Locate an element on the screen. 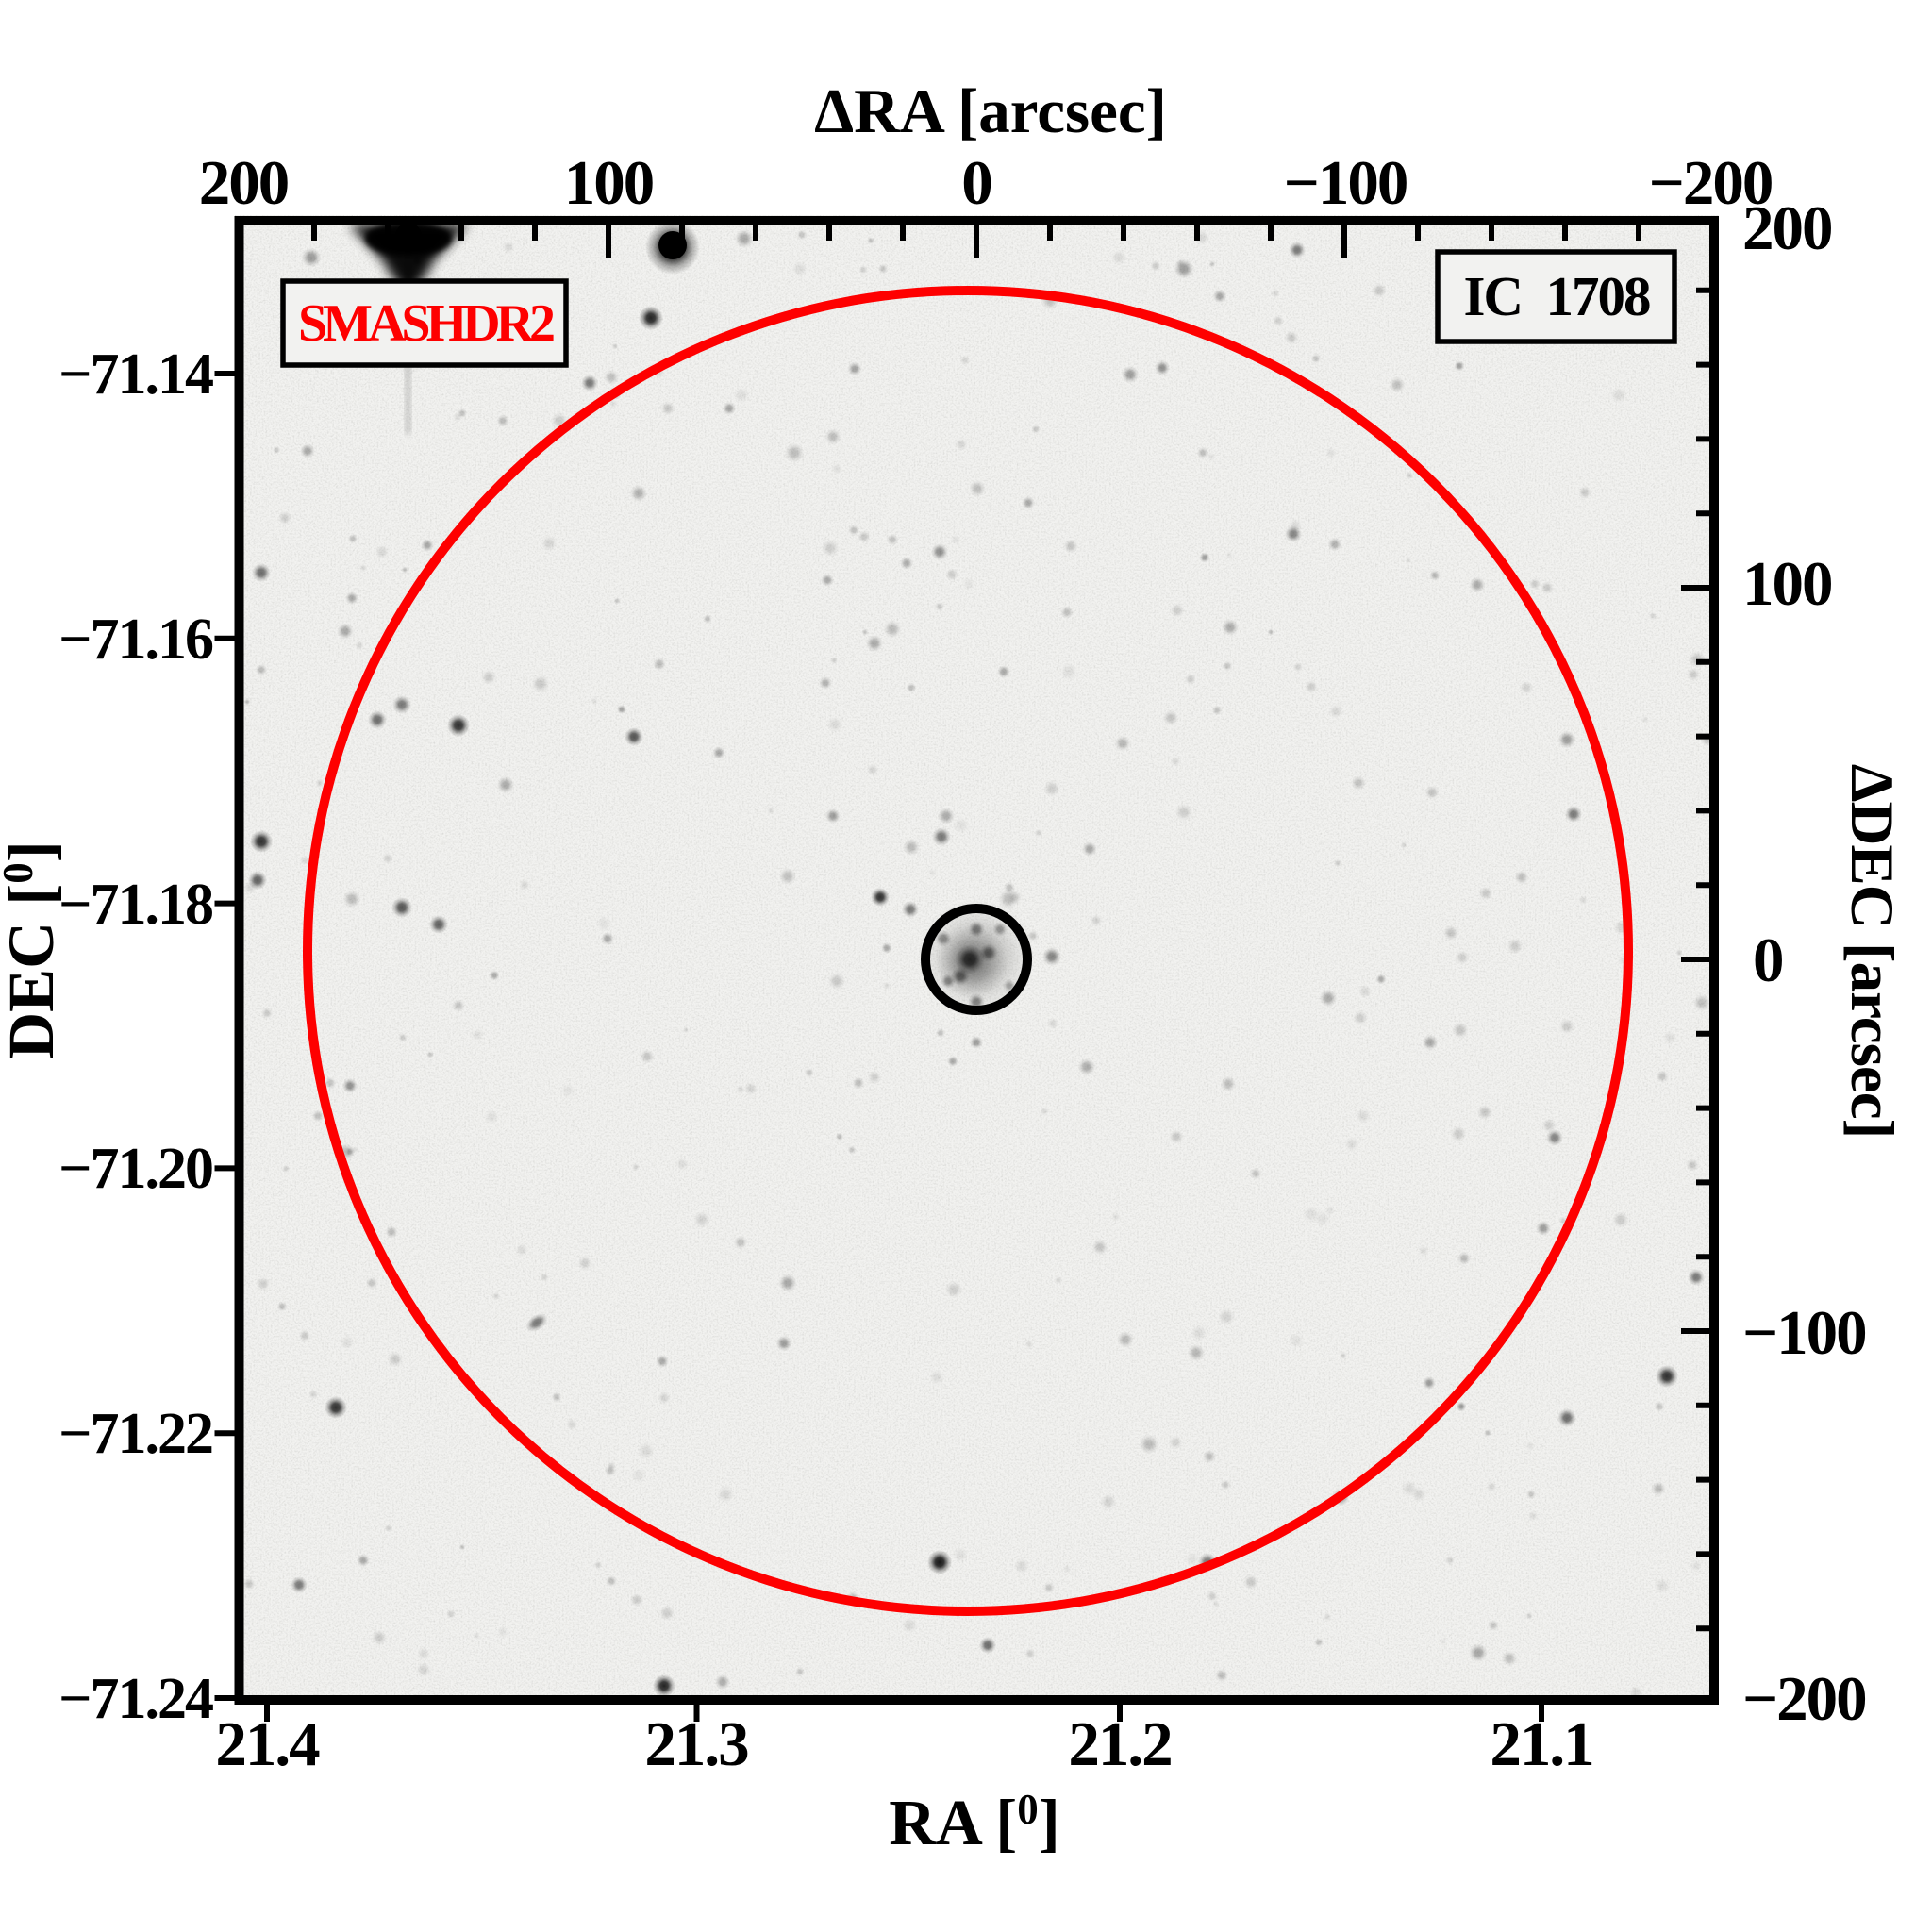 The image size is (1932, 1932). svg-text: SMASHDR2 is located at coordinates (426, 323).